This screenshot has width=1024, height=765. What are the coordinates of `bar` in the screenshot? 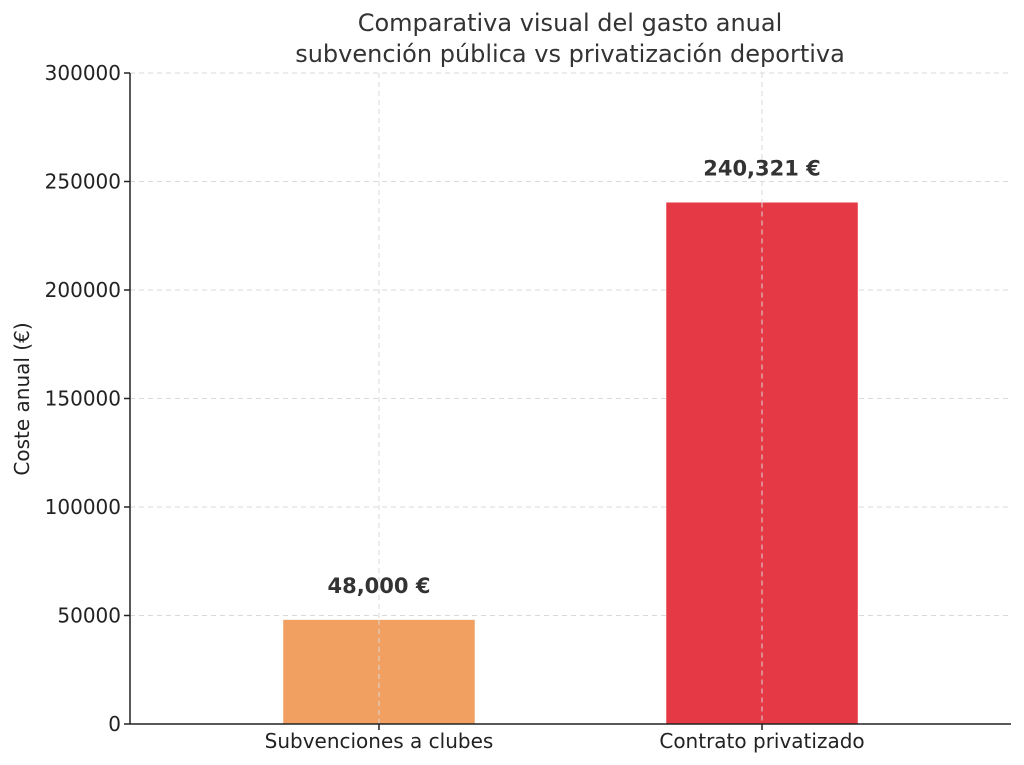 It's located at (379, 671).